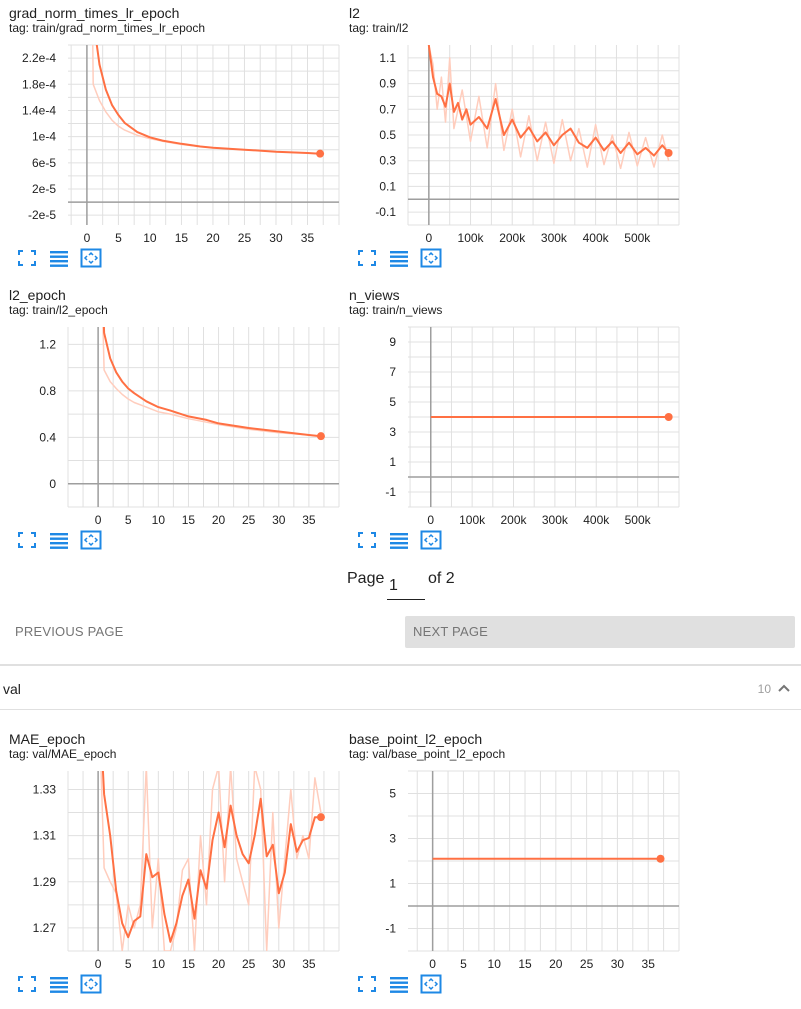 The height and width of the screenshot is (1009, 801). I want to click on y-tick-label: 0.8, so click(47, 391).